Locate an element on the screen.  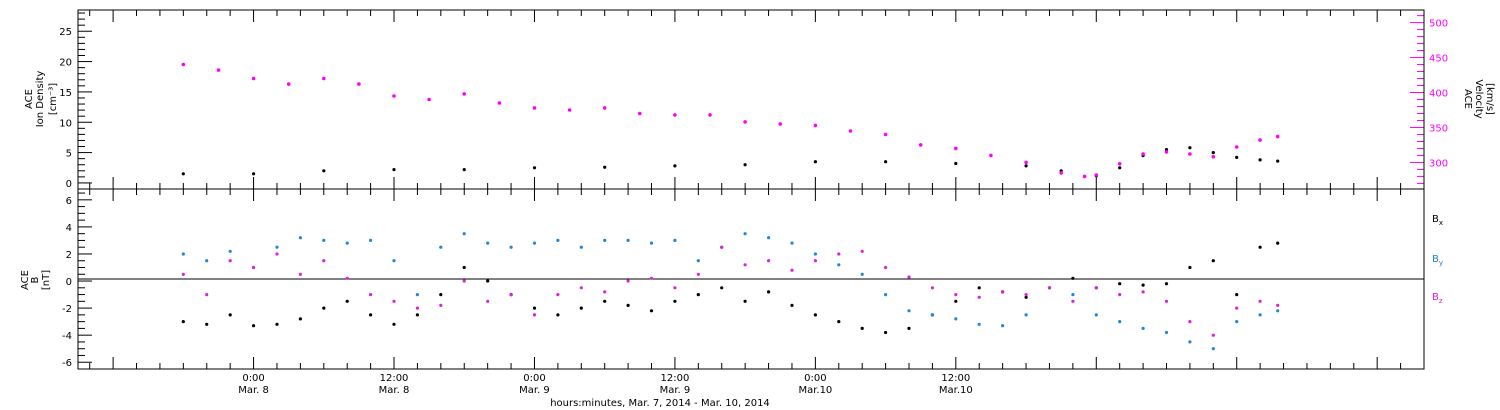
field-axis-label-line2: B is located at coordinates (35, 279).